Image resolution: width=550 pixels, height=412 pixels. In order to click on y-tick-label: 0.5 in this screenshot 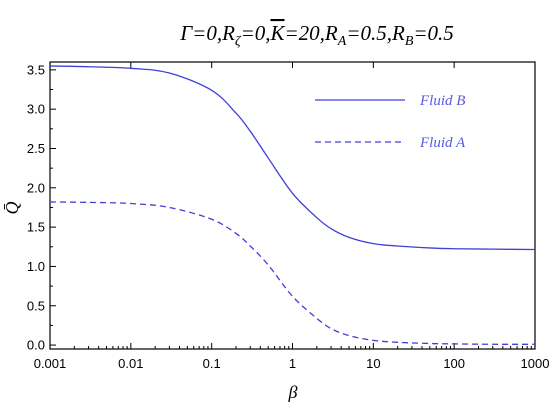, I will do `click(36, 305)`.